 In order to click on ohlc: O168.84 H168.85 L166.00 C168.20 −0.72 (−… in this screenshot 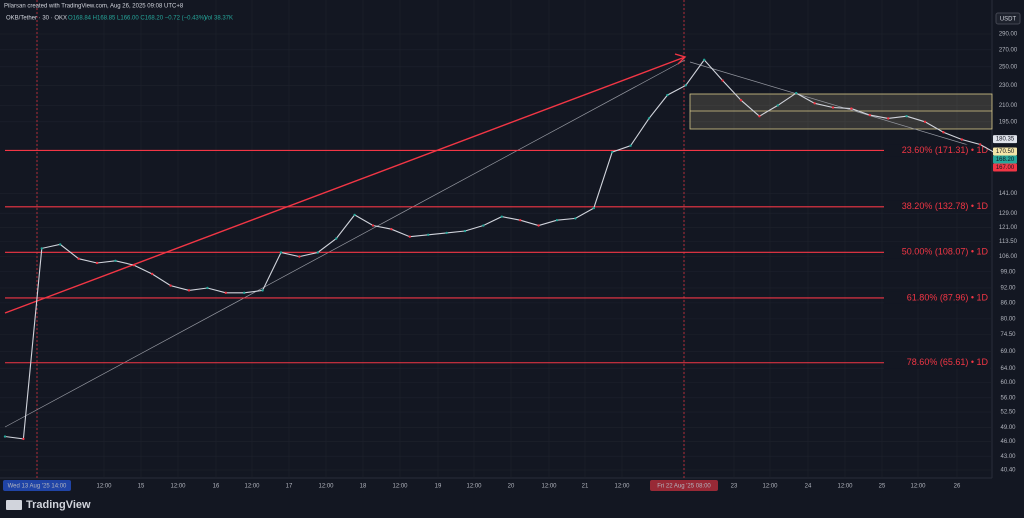, I will do `click(137, 19)`.